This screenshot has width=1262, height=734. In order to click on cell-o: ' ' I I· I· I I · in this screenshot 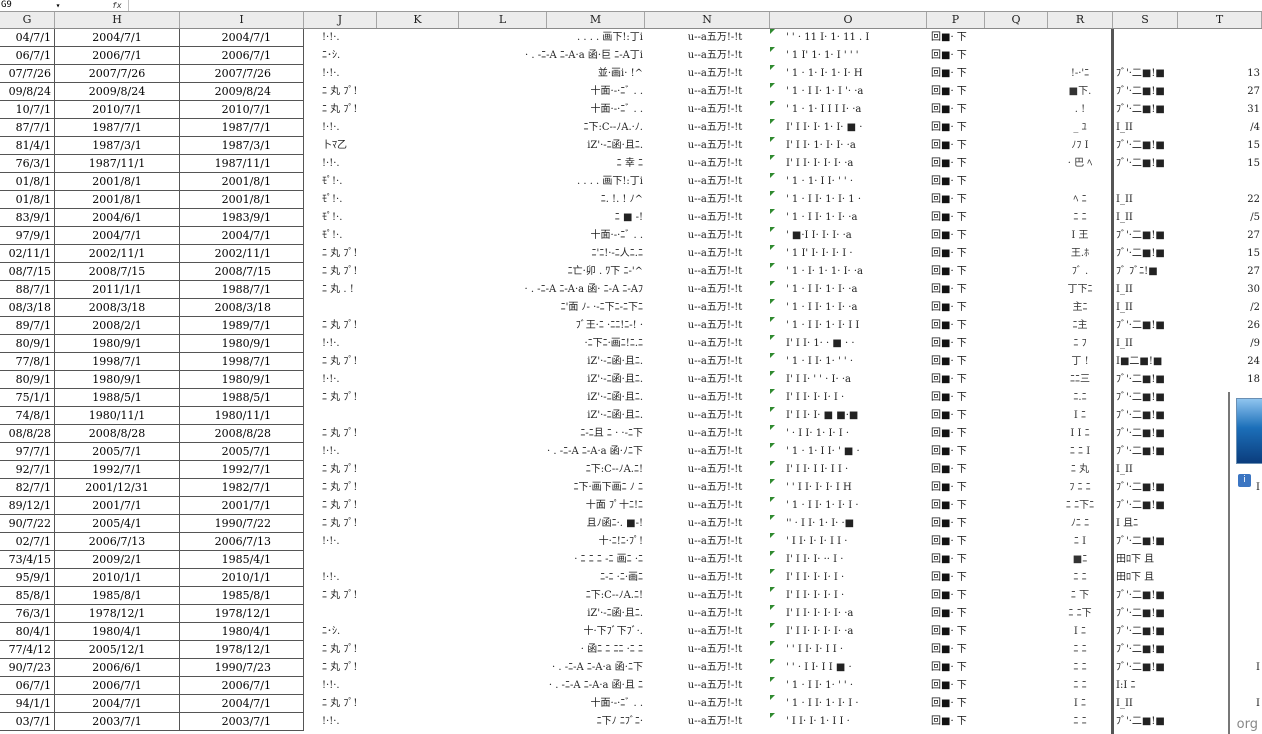, I will do `click(815, 649)`.